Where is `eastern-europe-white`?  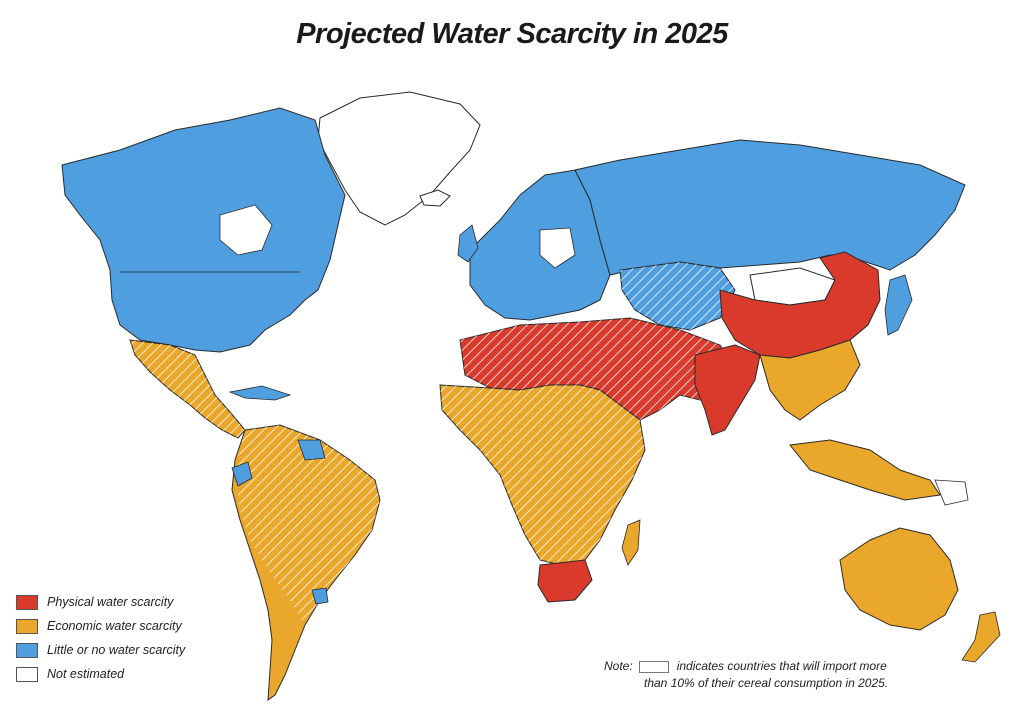
eastern-europe-white is located at coordinates (557, 248).